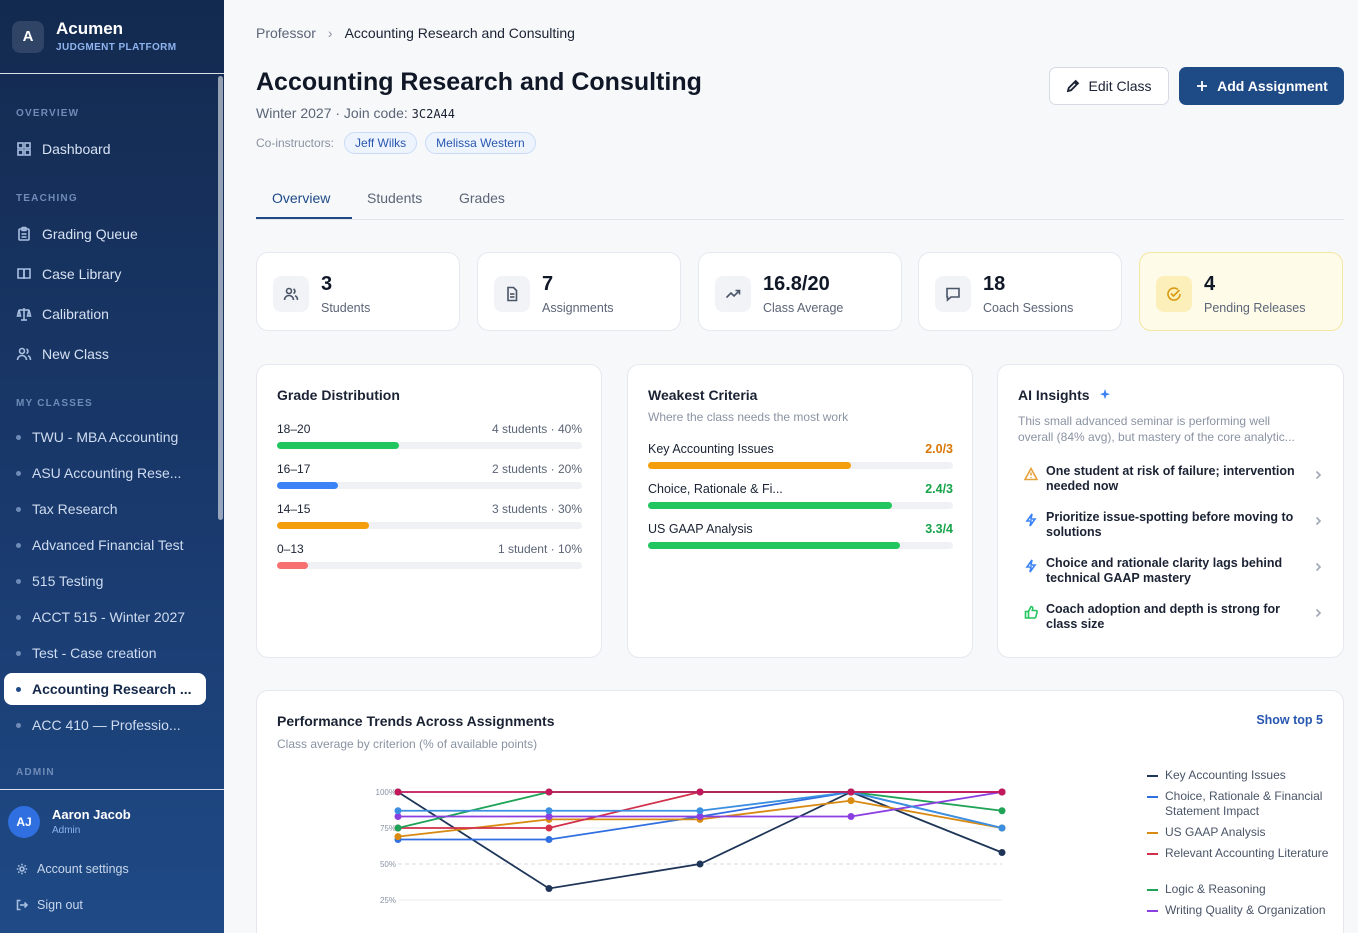 This screenshot has height=933, width=1358. What do you see at coordinates (800, 455) in the screenshot?
I see `criterion-row: Key Accounting Issues 2.0/3` at bounding box center [800, 455].